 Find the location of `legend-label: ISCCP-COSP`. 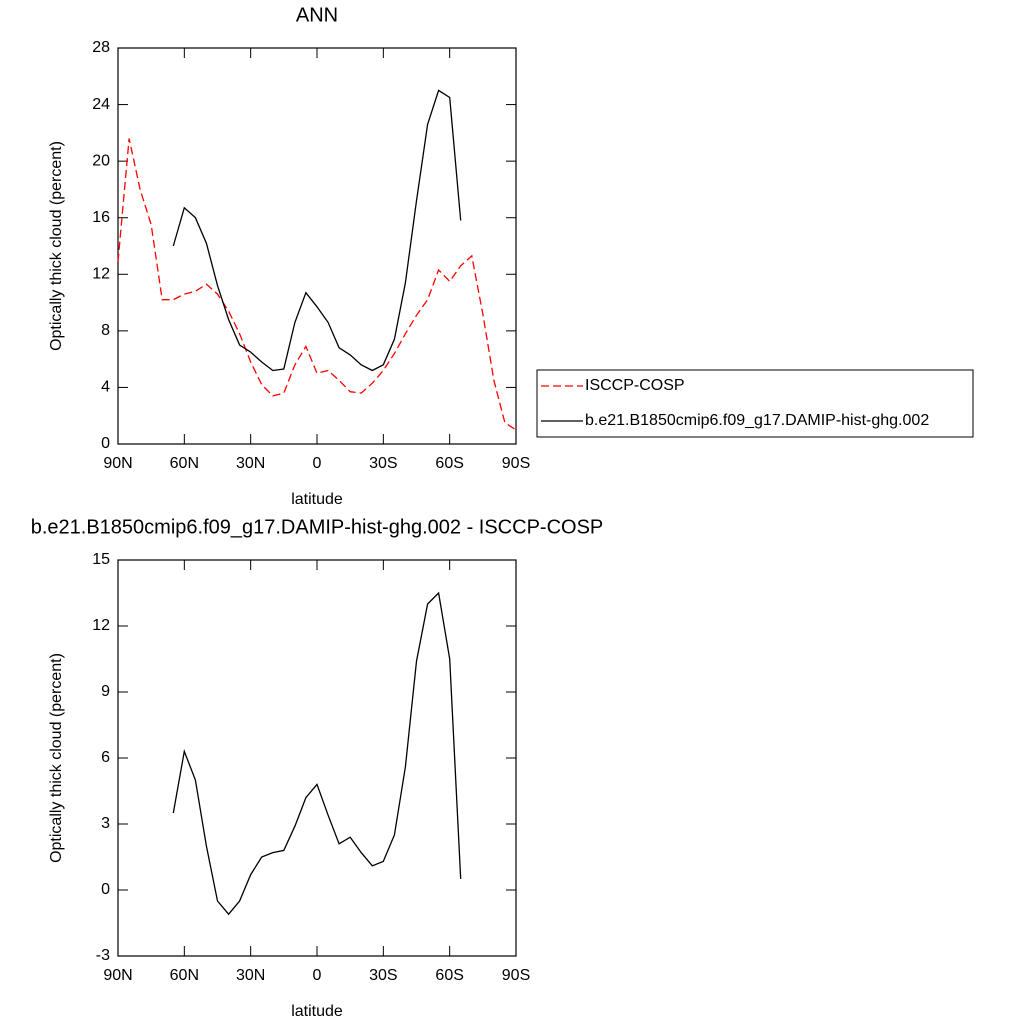

legend-label: ISCCP-COSP is located at coordinates (635, 385).